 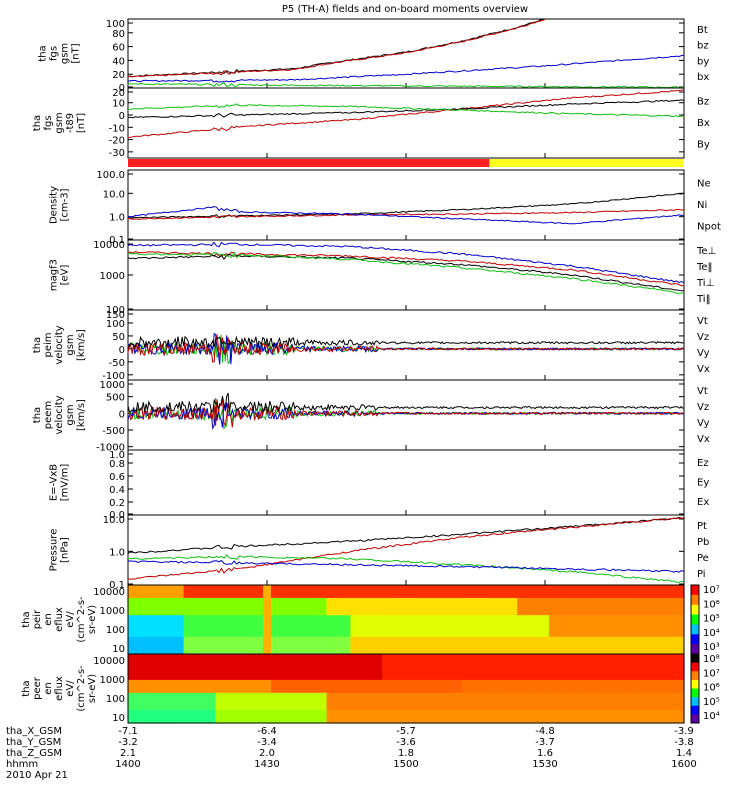 I want to click on panel-frame, so click(x=406, y=205).